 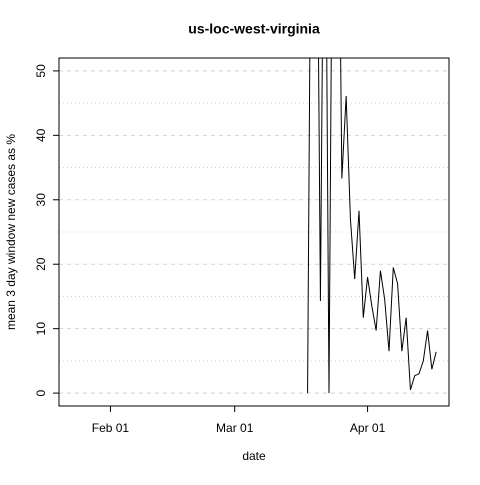 I want to click on y-axis-label: mean 3 day window new cases as %, so click(x=11, y=232).